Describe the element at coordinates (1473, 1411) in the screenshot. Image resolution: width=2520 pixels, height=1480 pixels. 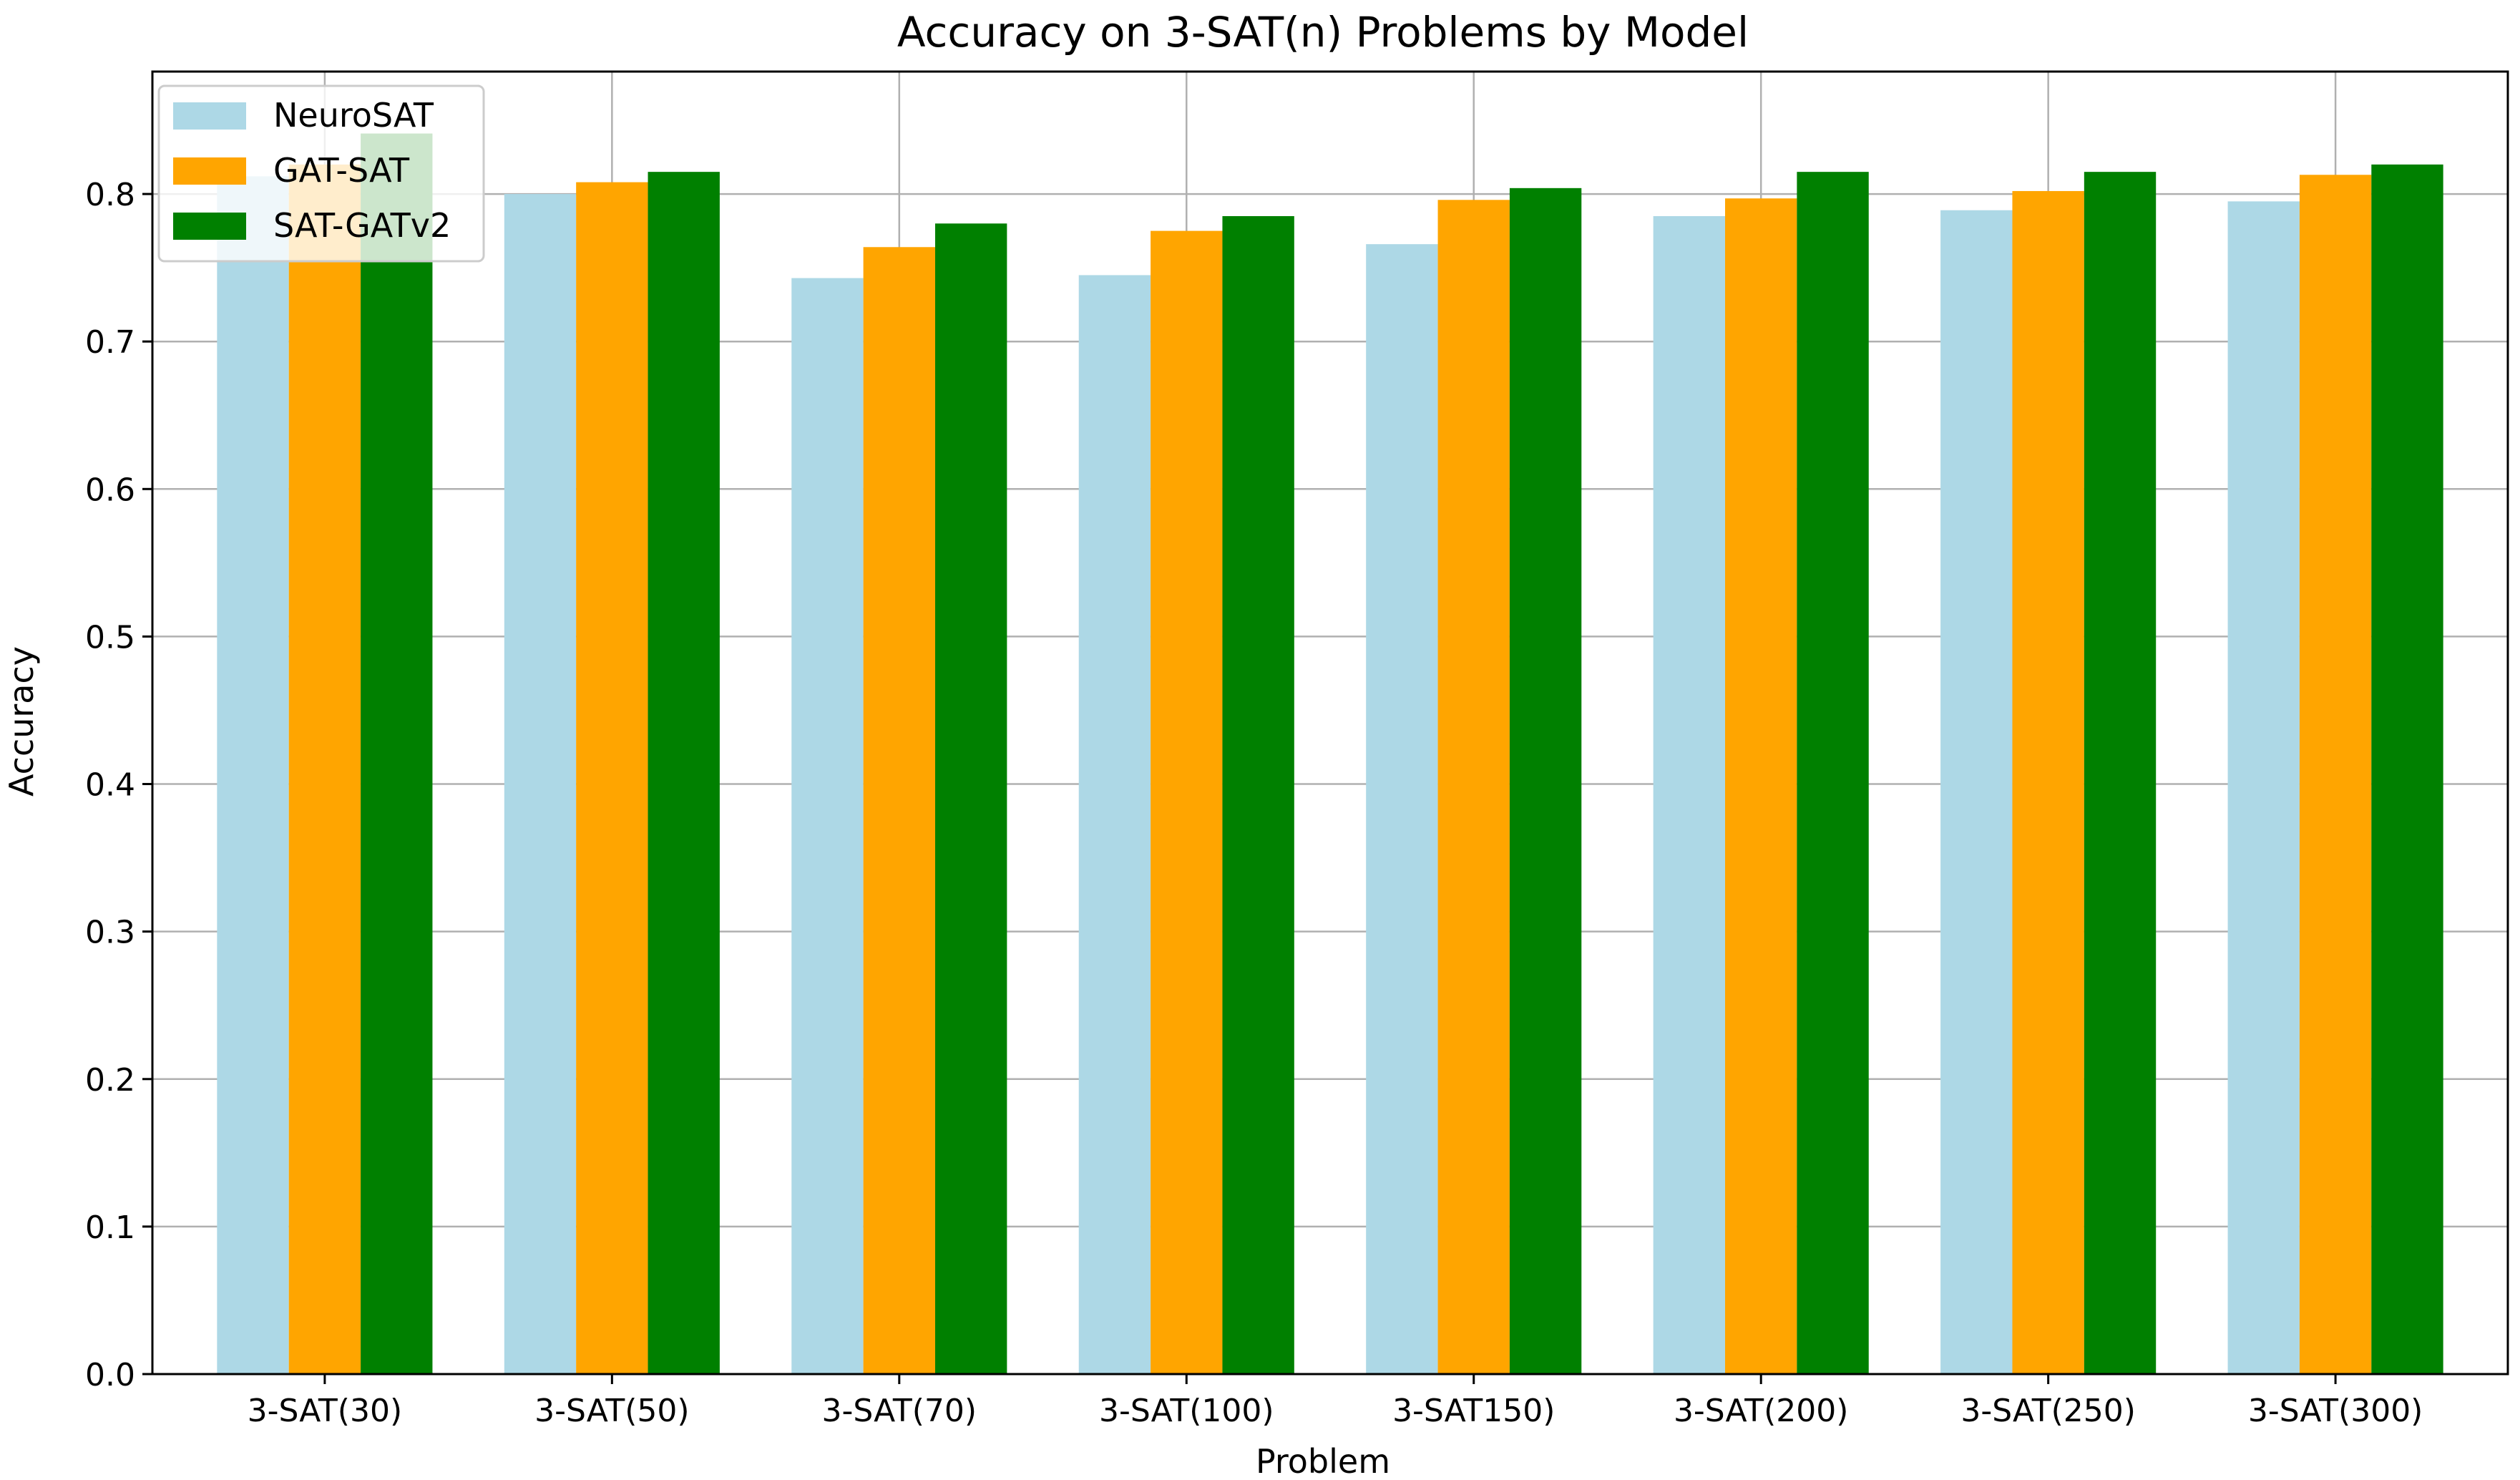
I see `x-tick-label: 3-SAT150)` at that location.